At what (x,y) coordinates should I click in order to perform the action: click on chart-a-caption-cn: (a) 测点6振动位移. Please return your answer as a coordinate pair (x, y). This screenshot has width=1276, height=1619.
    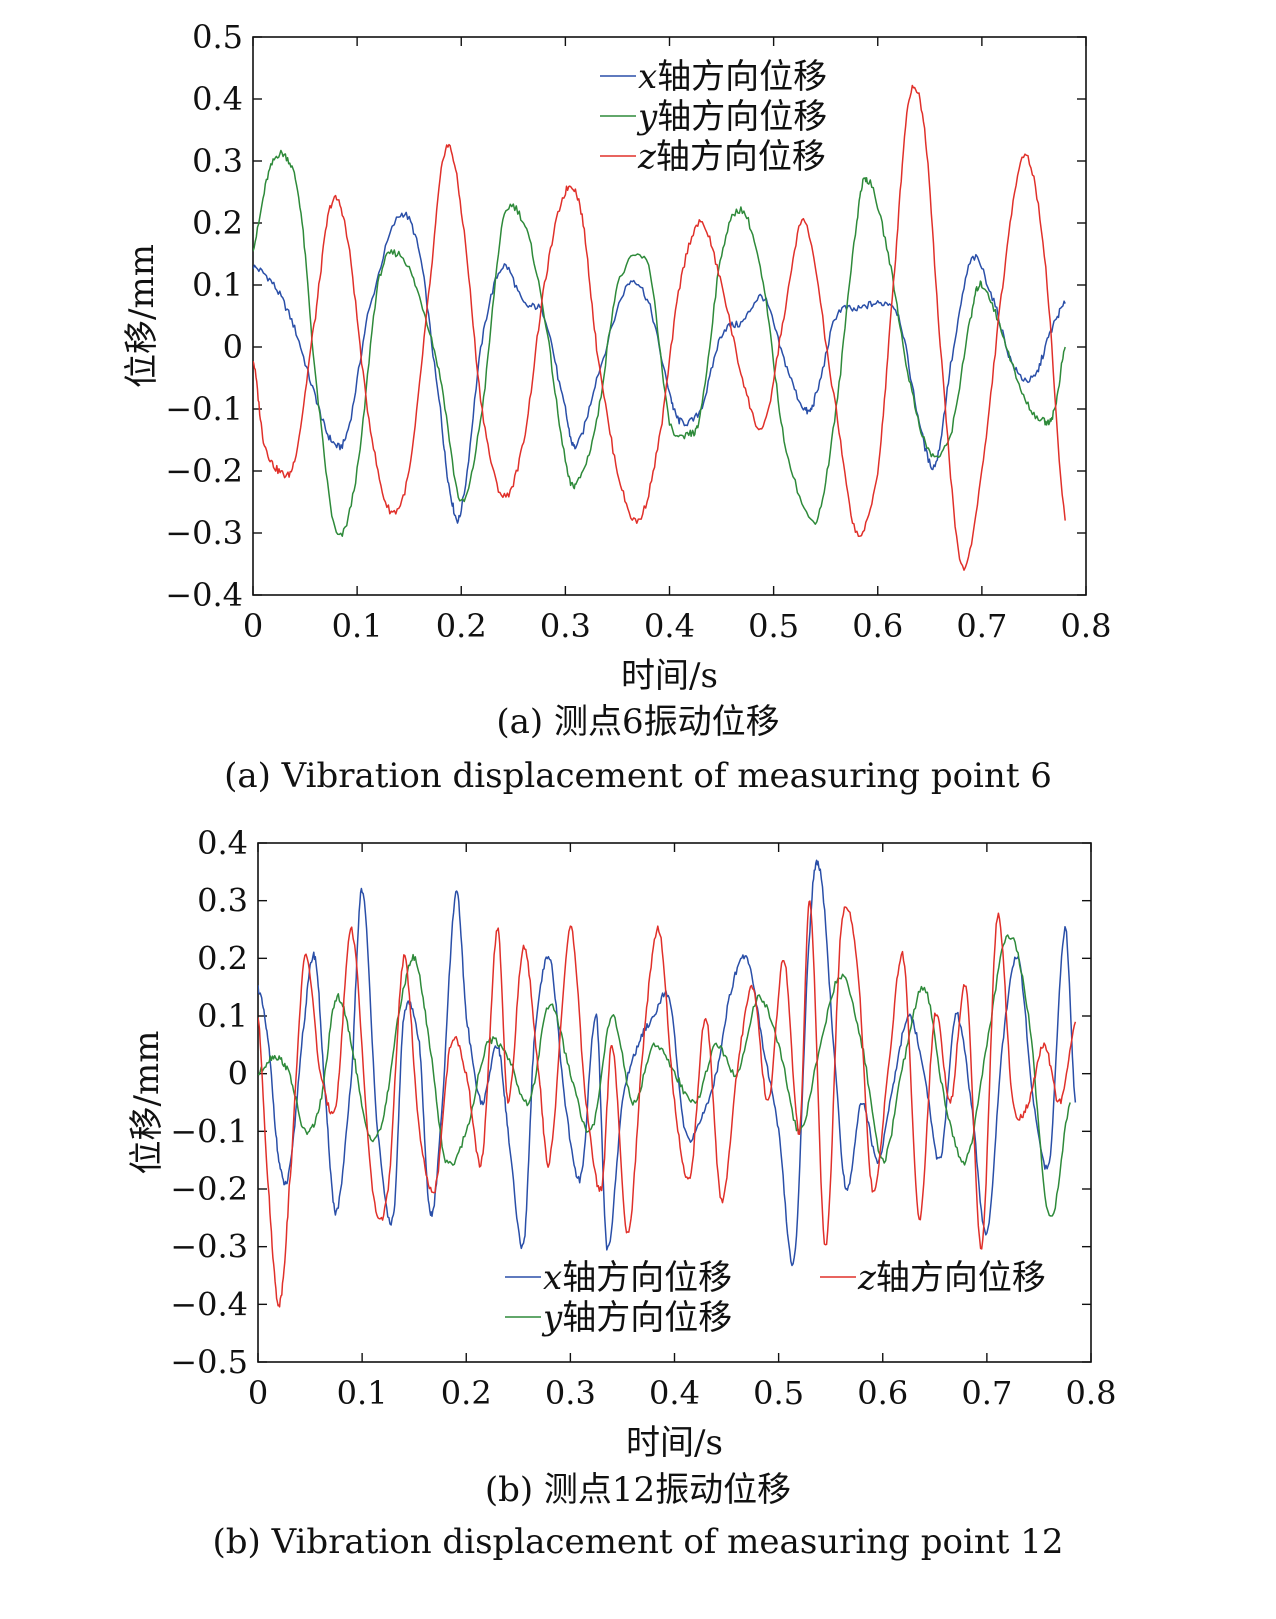
    Looking at the image, I should click on (638, 722).